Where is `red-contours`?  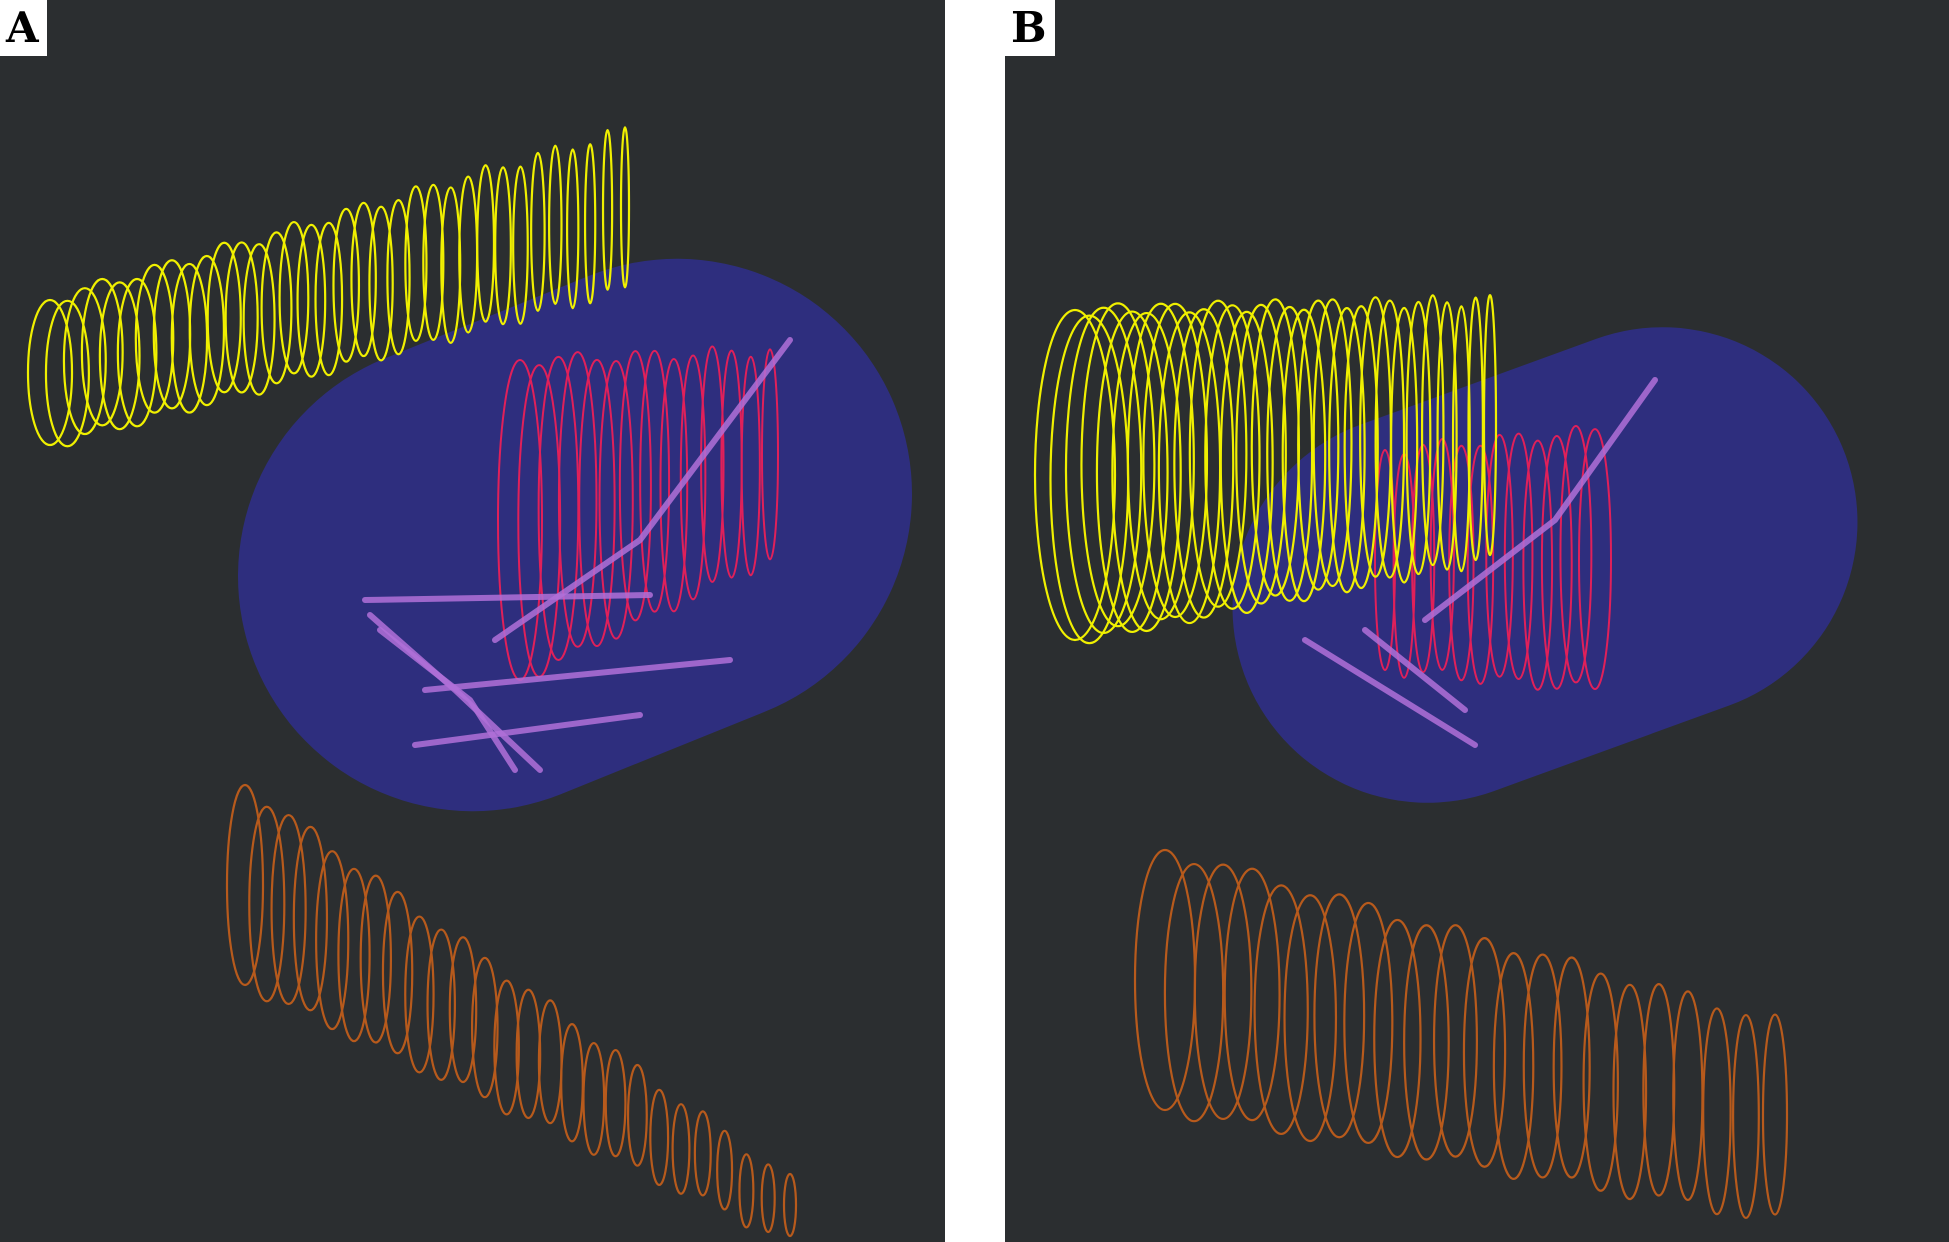
red-contours is located at coordinates (638, 513).